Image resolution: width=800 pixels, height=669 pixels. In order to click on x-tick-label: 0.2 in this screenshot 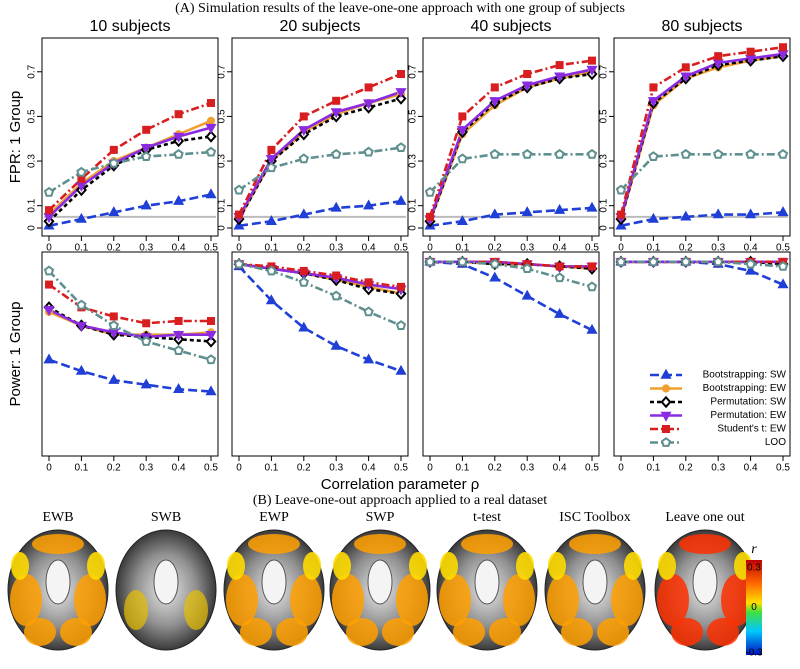, I will do `click(114, 468)`.